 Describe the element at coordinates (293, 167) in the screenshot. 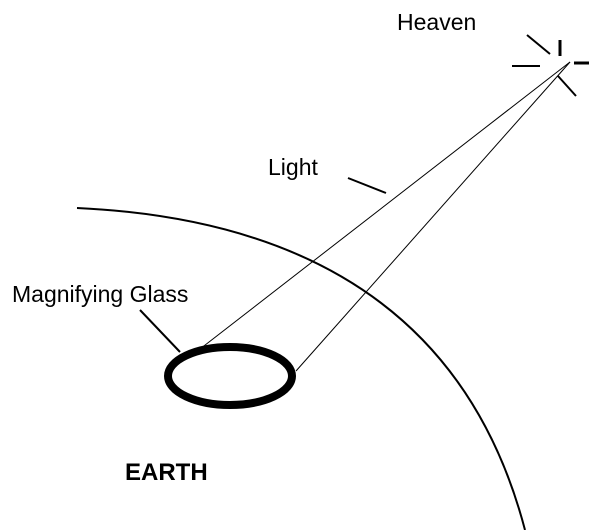

I see `light-label: Light` at that location.